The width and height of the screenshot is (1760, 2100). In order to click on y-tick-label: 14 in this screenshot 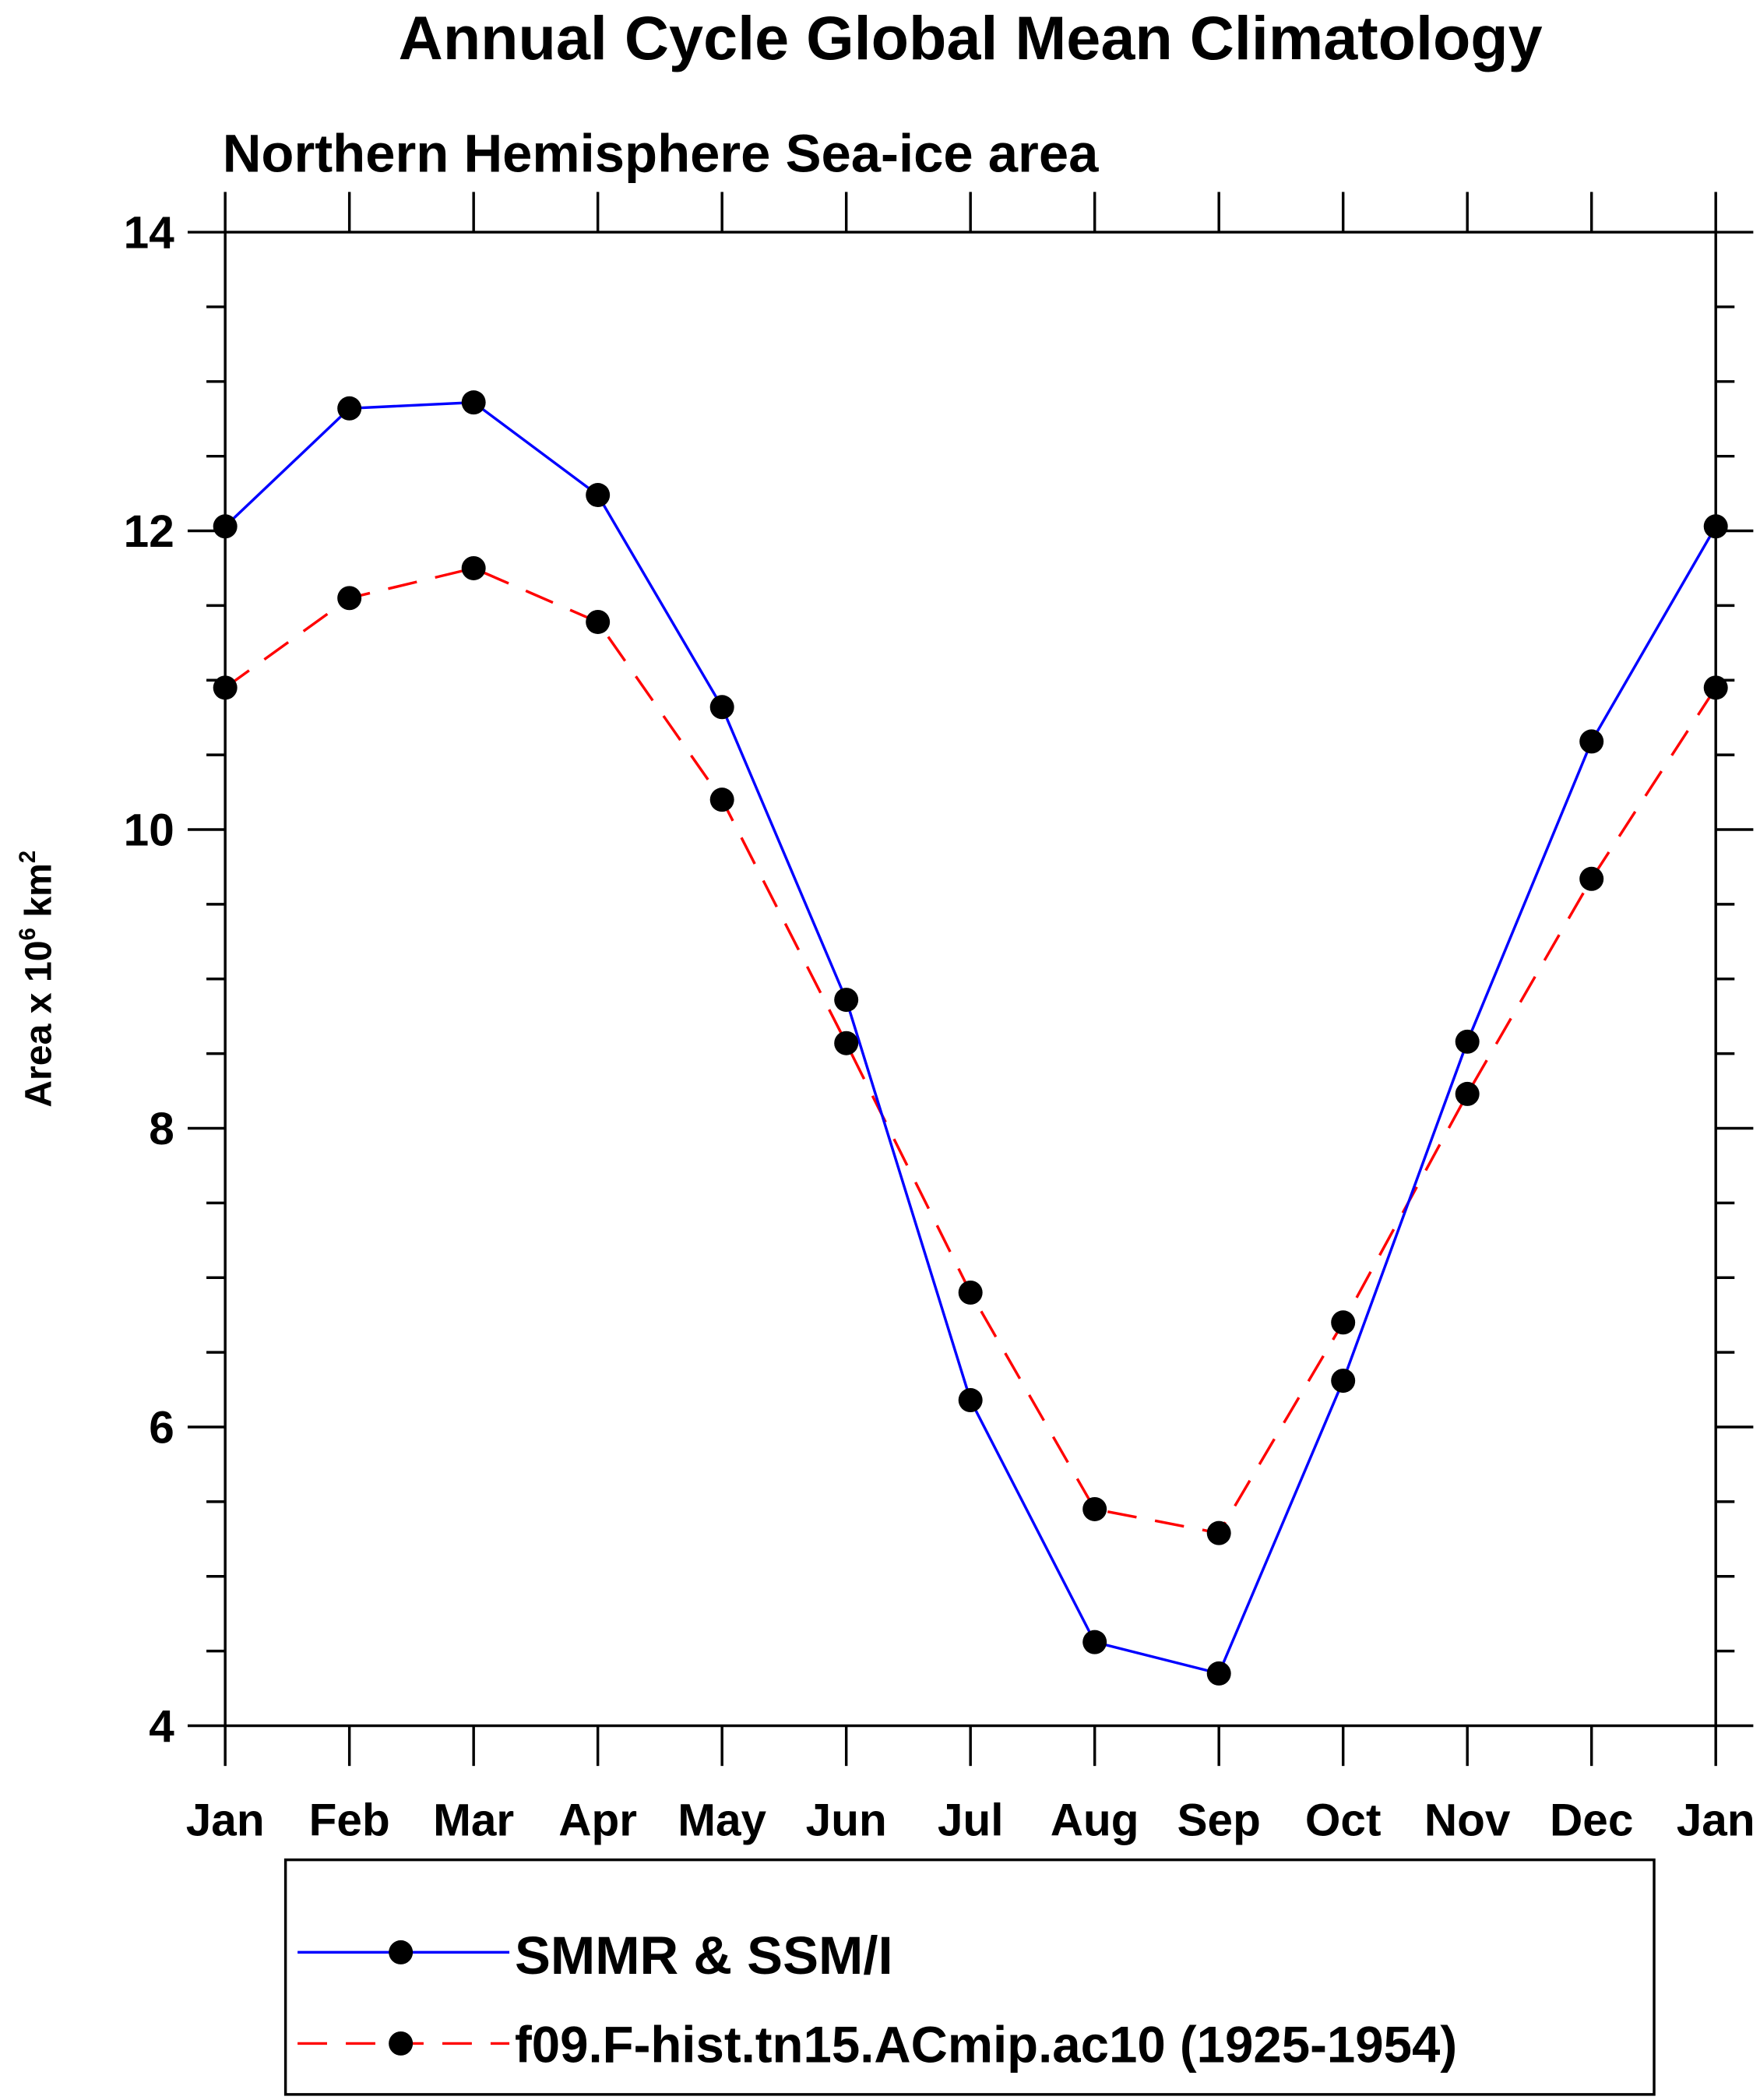, I will do `click(150, 233)`.